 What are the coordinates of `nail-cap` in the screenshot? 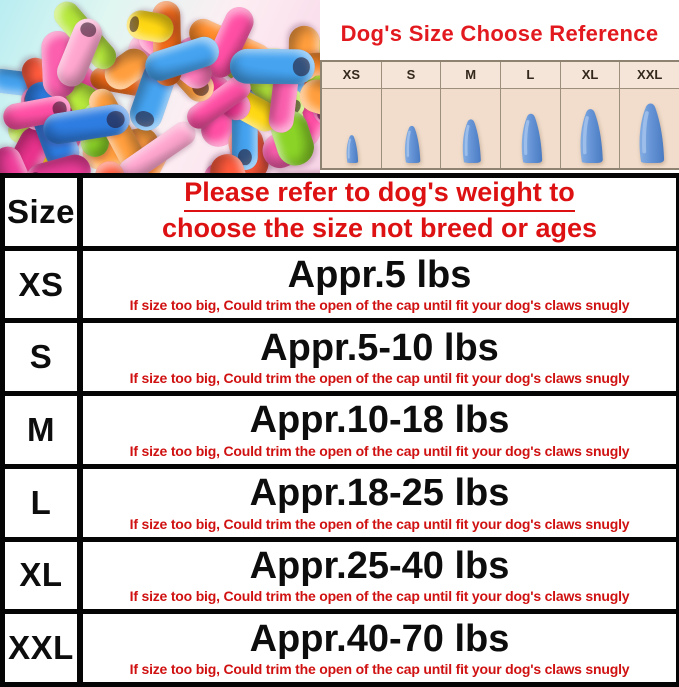 It's located at (272, 67).